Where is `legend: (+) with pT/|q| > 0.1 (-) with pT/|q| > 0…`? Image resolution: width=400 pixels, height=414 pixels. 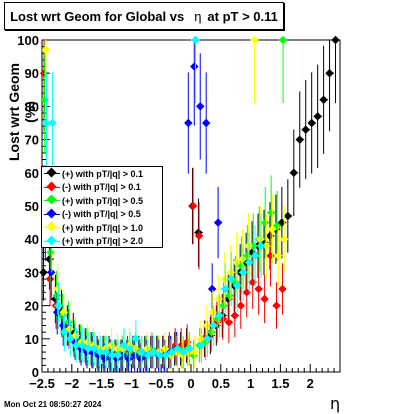 legend: (+) with pT/|q| > 0.1 (-) with pT/|q| > 0… is located at coordinates (102, 207).